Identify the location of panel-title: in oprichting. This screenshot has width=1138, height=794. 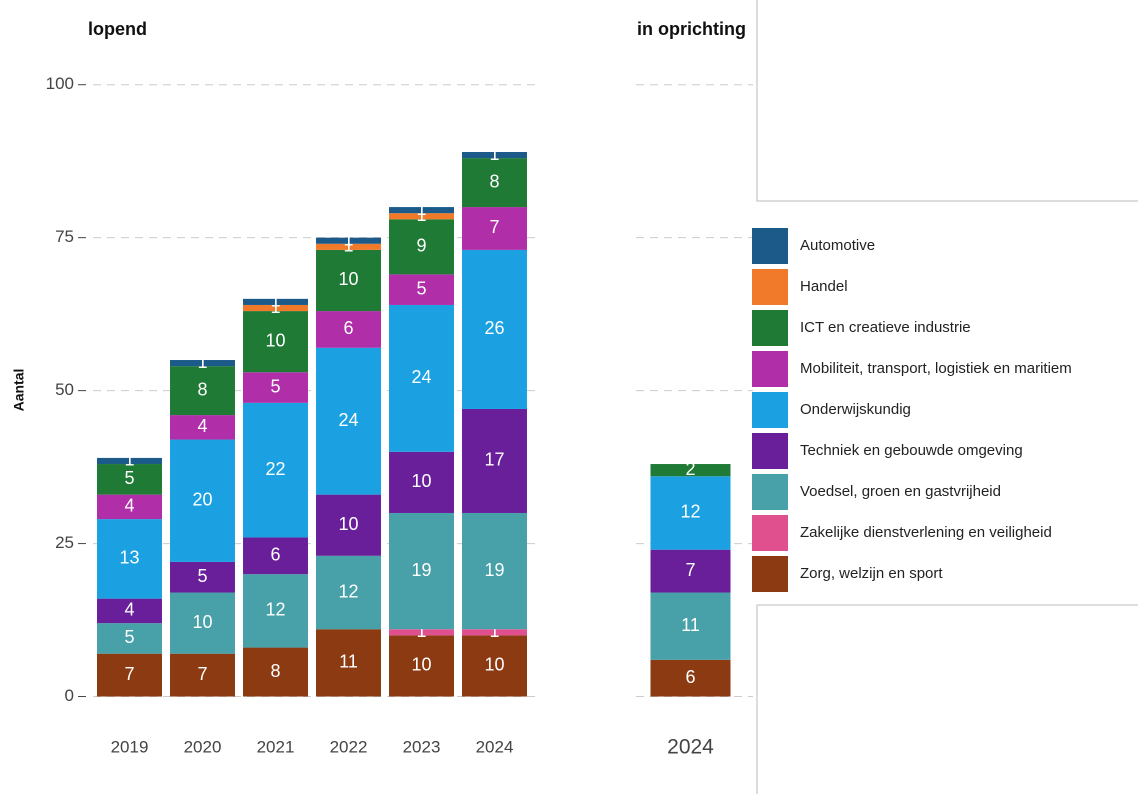
(691, 29).